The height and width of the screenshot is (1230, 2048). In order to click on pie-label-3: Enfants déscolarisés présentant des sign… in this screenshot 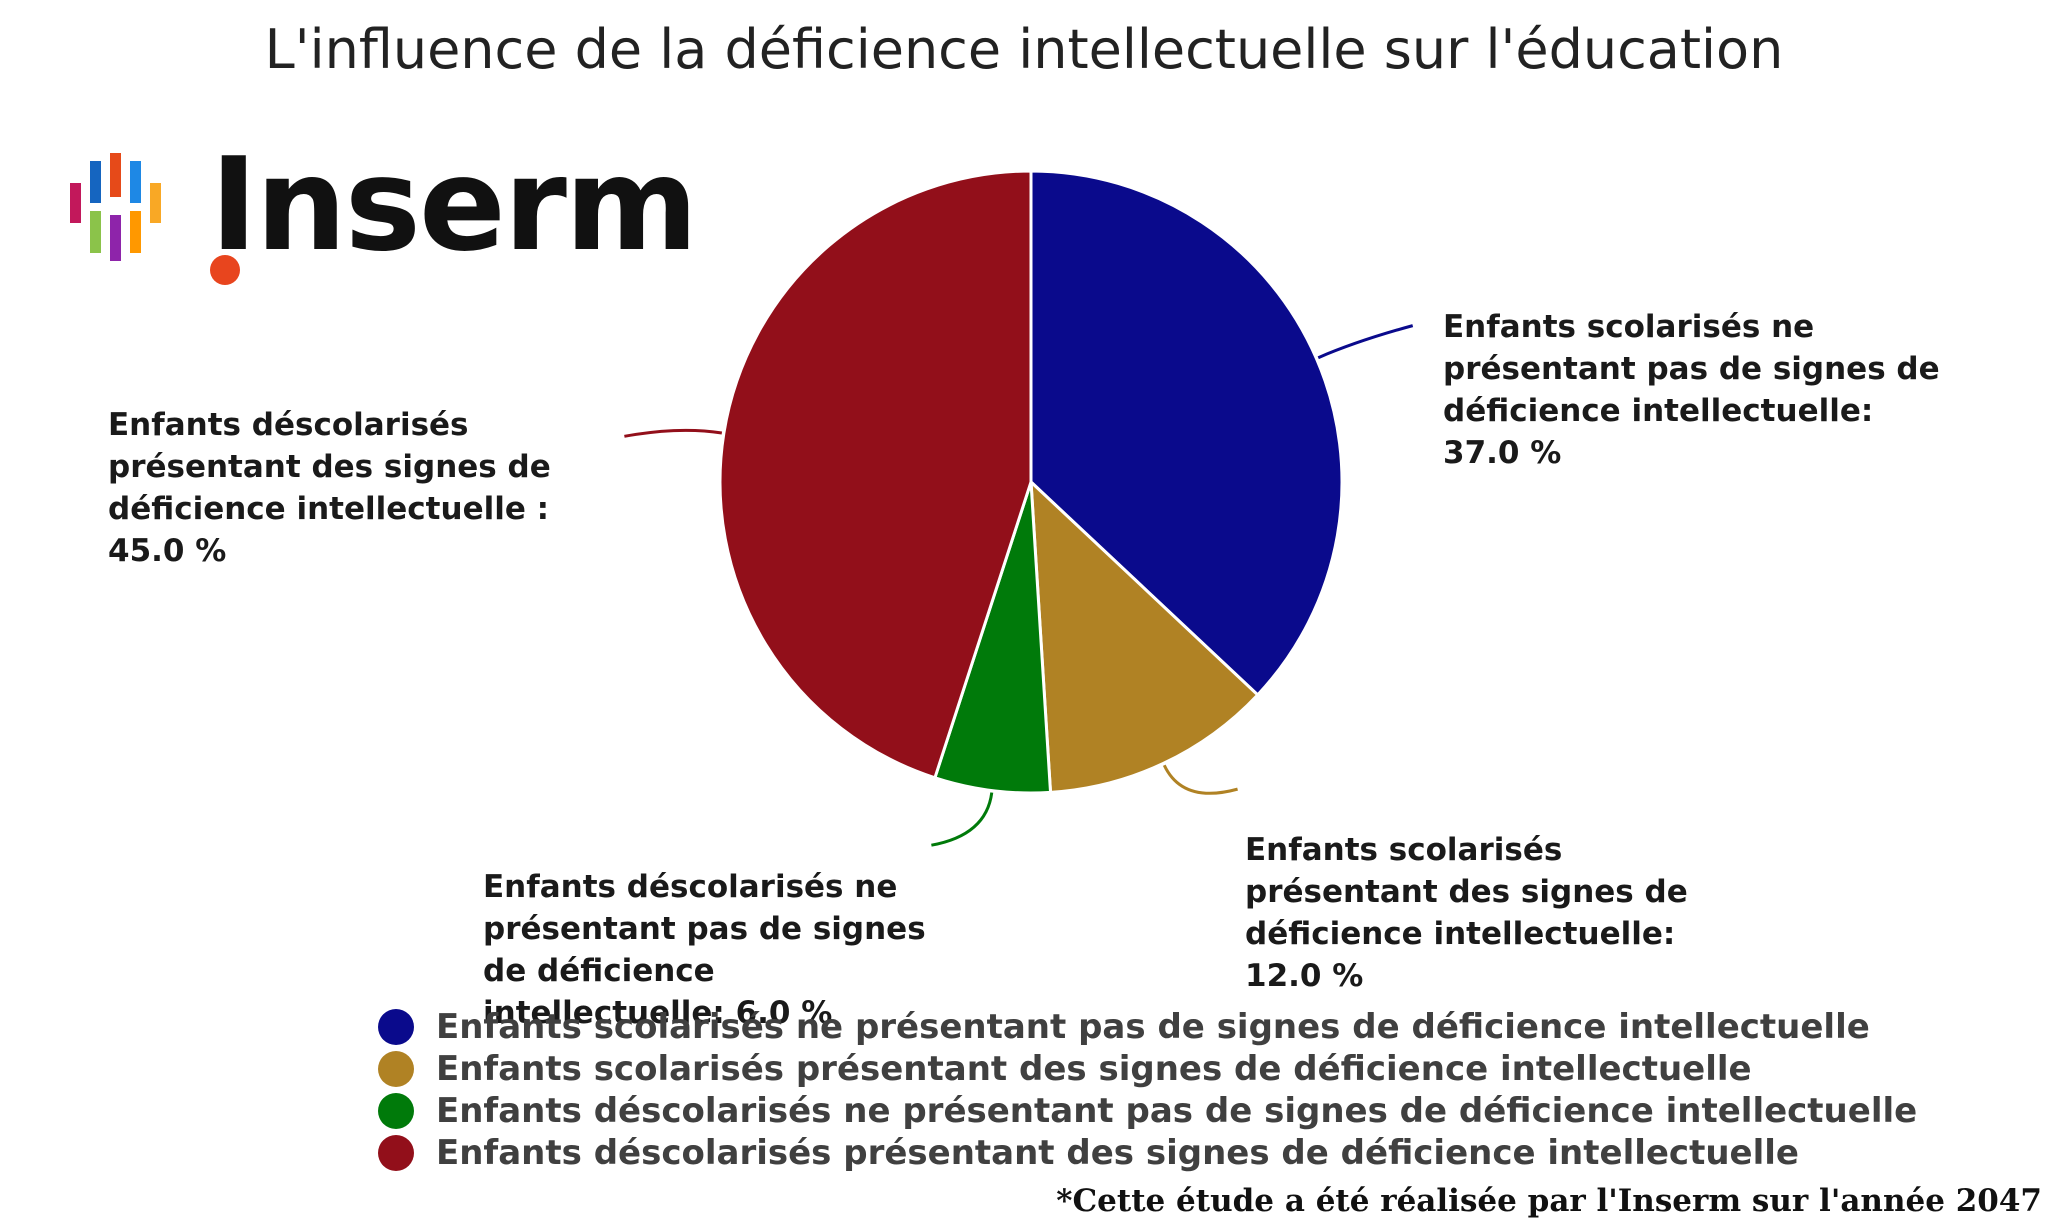, I will do `click(329, 488)`.